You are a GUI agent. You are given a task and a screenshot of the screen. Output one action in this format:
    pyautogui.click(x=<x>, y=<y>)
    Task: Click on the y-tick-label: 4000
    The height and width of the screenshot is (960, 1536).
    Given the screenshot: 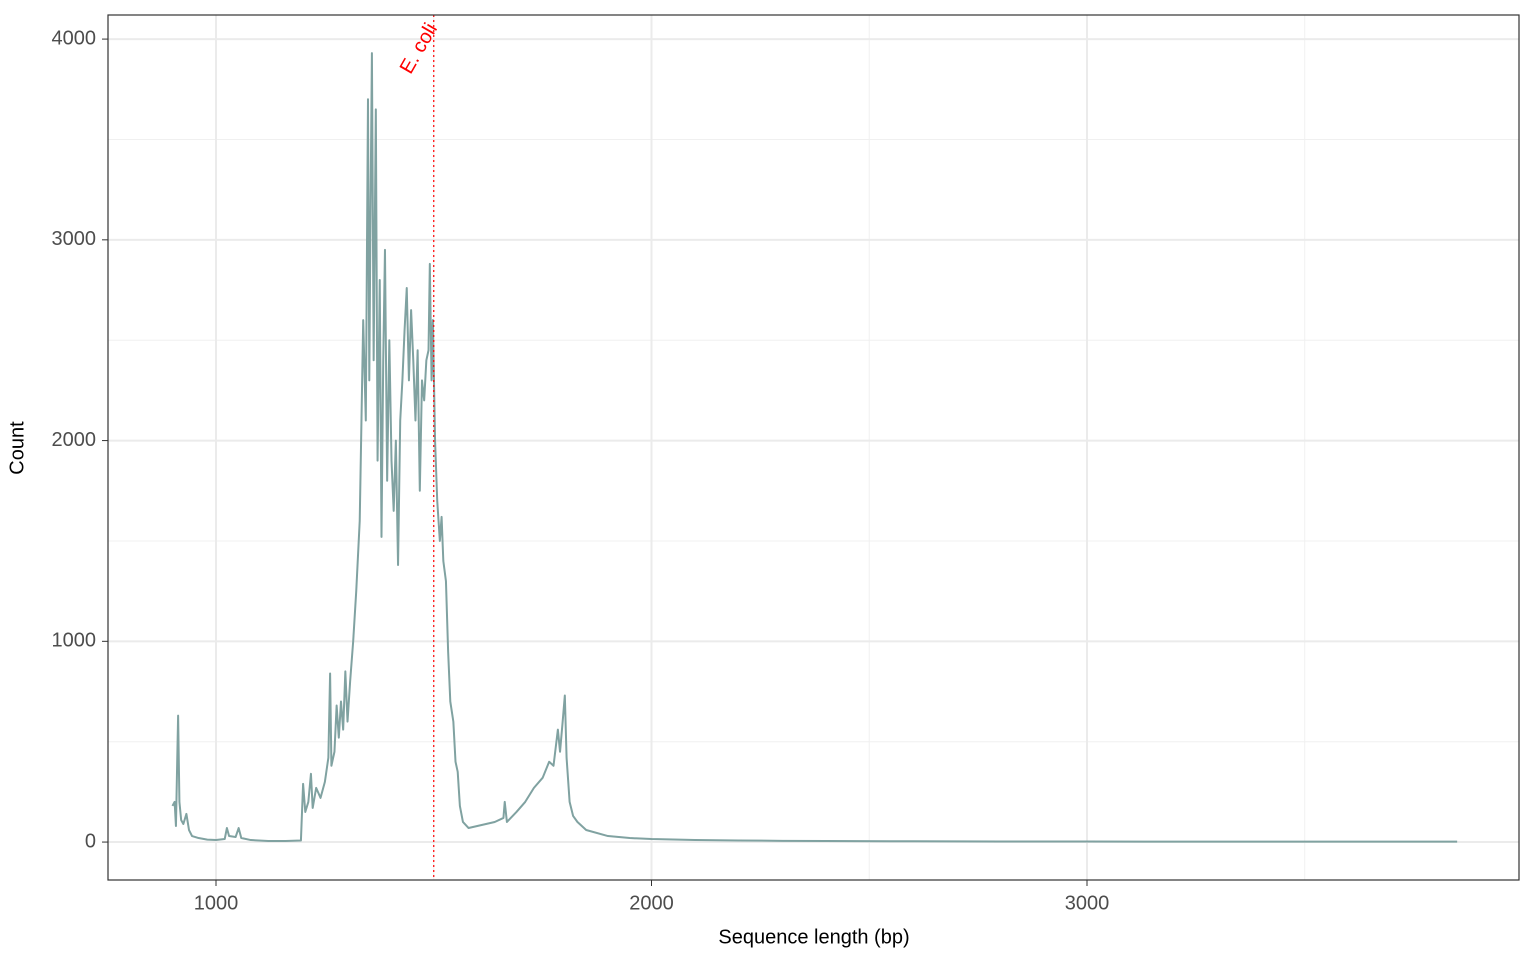 What is the action you would take?
    pyautogui.click(x=74, y=38)
    